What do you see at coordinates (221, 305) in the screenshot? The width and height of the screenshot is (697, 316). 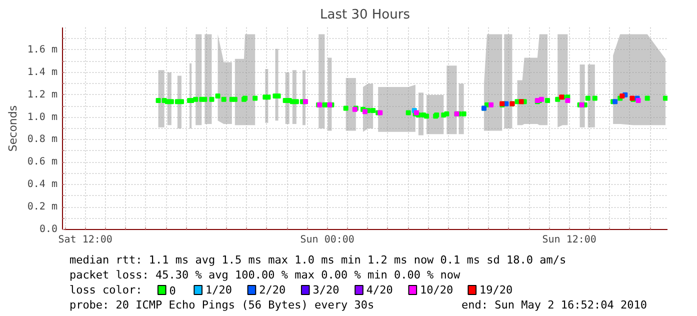 I see `text: probe: 20 ICMP Echo Pings (56 Bytes) every 30s` at bounding box center [221, 305].